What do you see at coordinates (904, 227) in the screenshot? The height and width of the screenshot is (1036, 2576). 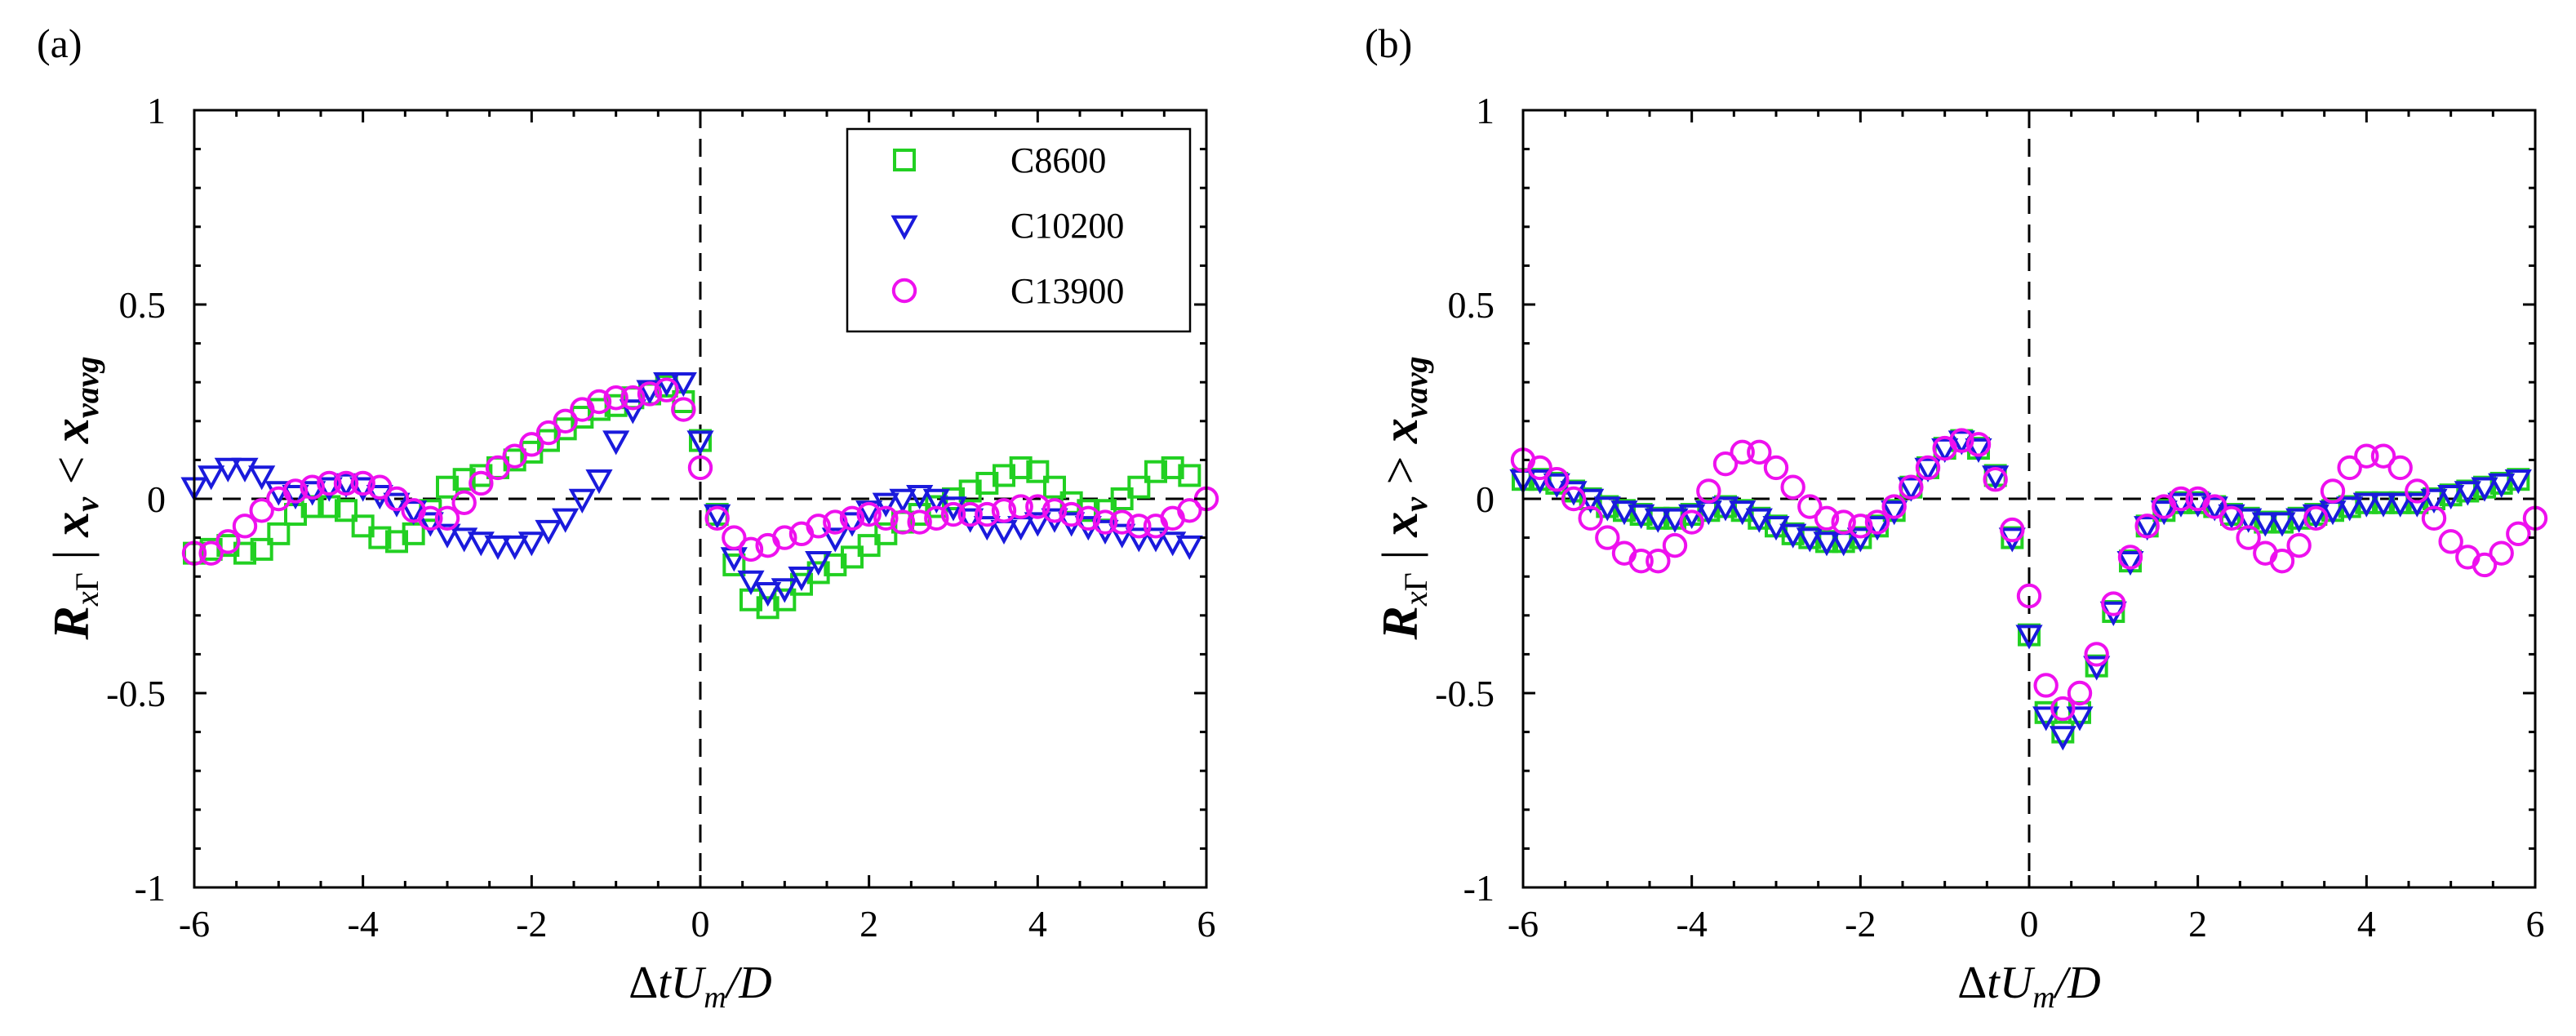 I see `legend-marker-c10200` at bounding box center [904, 227].